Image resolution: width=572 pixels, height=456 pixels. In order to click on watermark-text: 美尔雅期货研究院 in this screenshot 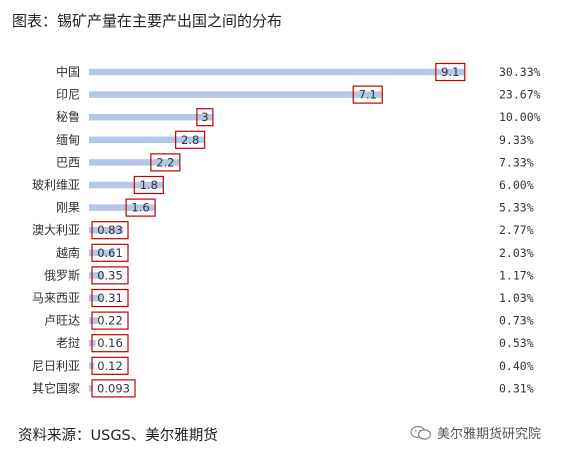, I will do `click(489, 434)`.